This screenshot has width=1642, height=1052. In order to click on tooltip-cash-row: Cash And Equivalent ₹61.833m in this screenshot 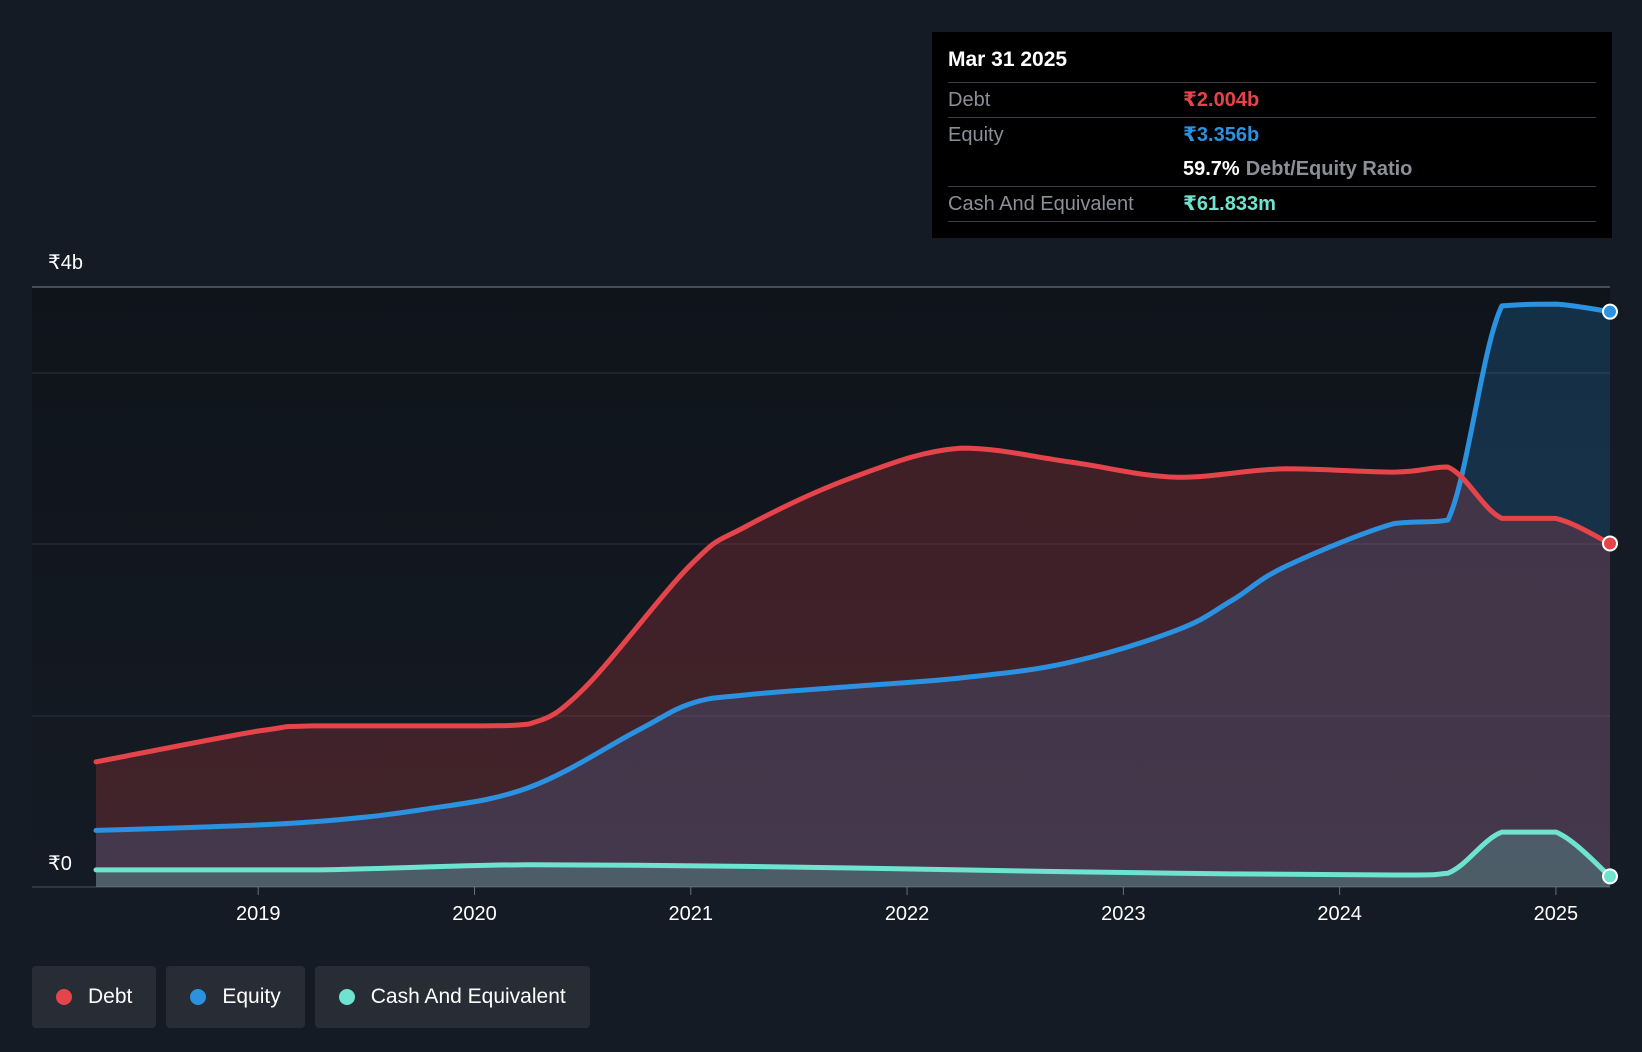, I will do `click(1272, 204)`.